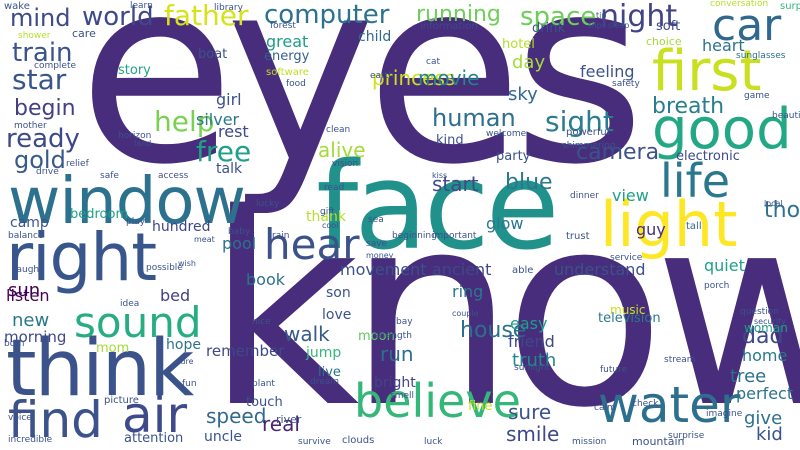  What do you see at coordinates (493, 330) in the screenshot?
I see `cloud-word: house` at bounding box center [493, 330].